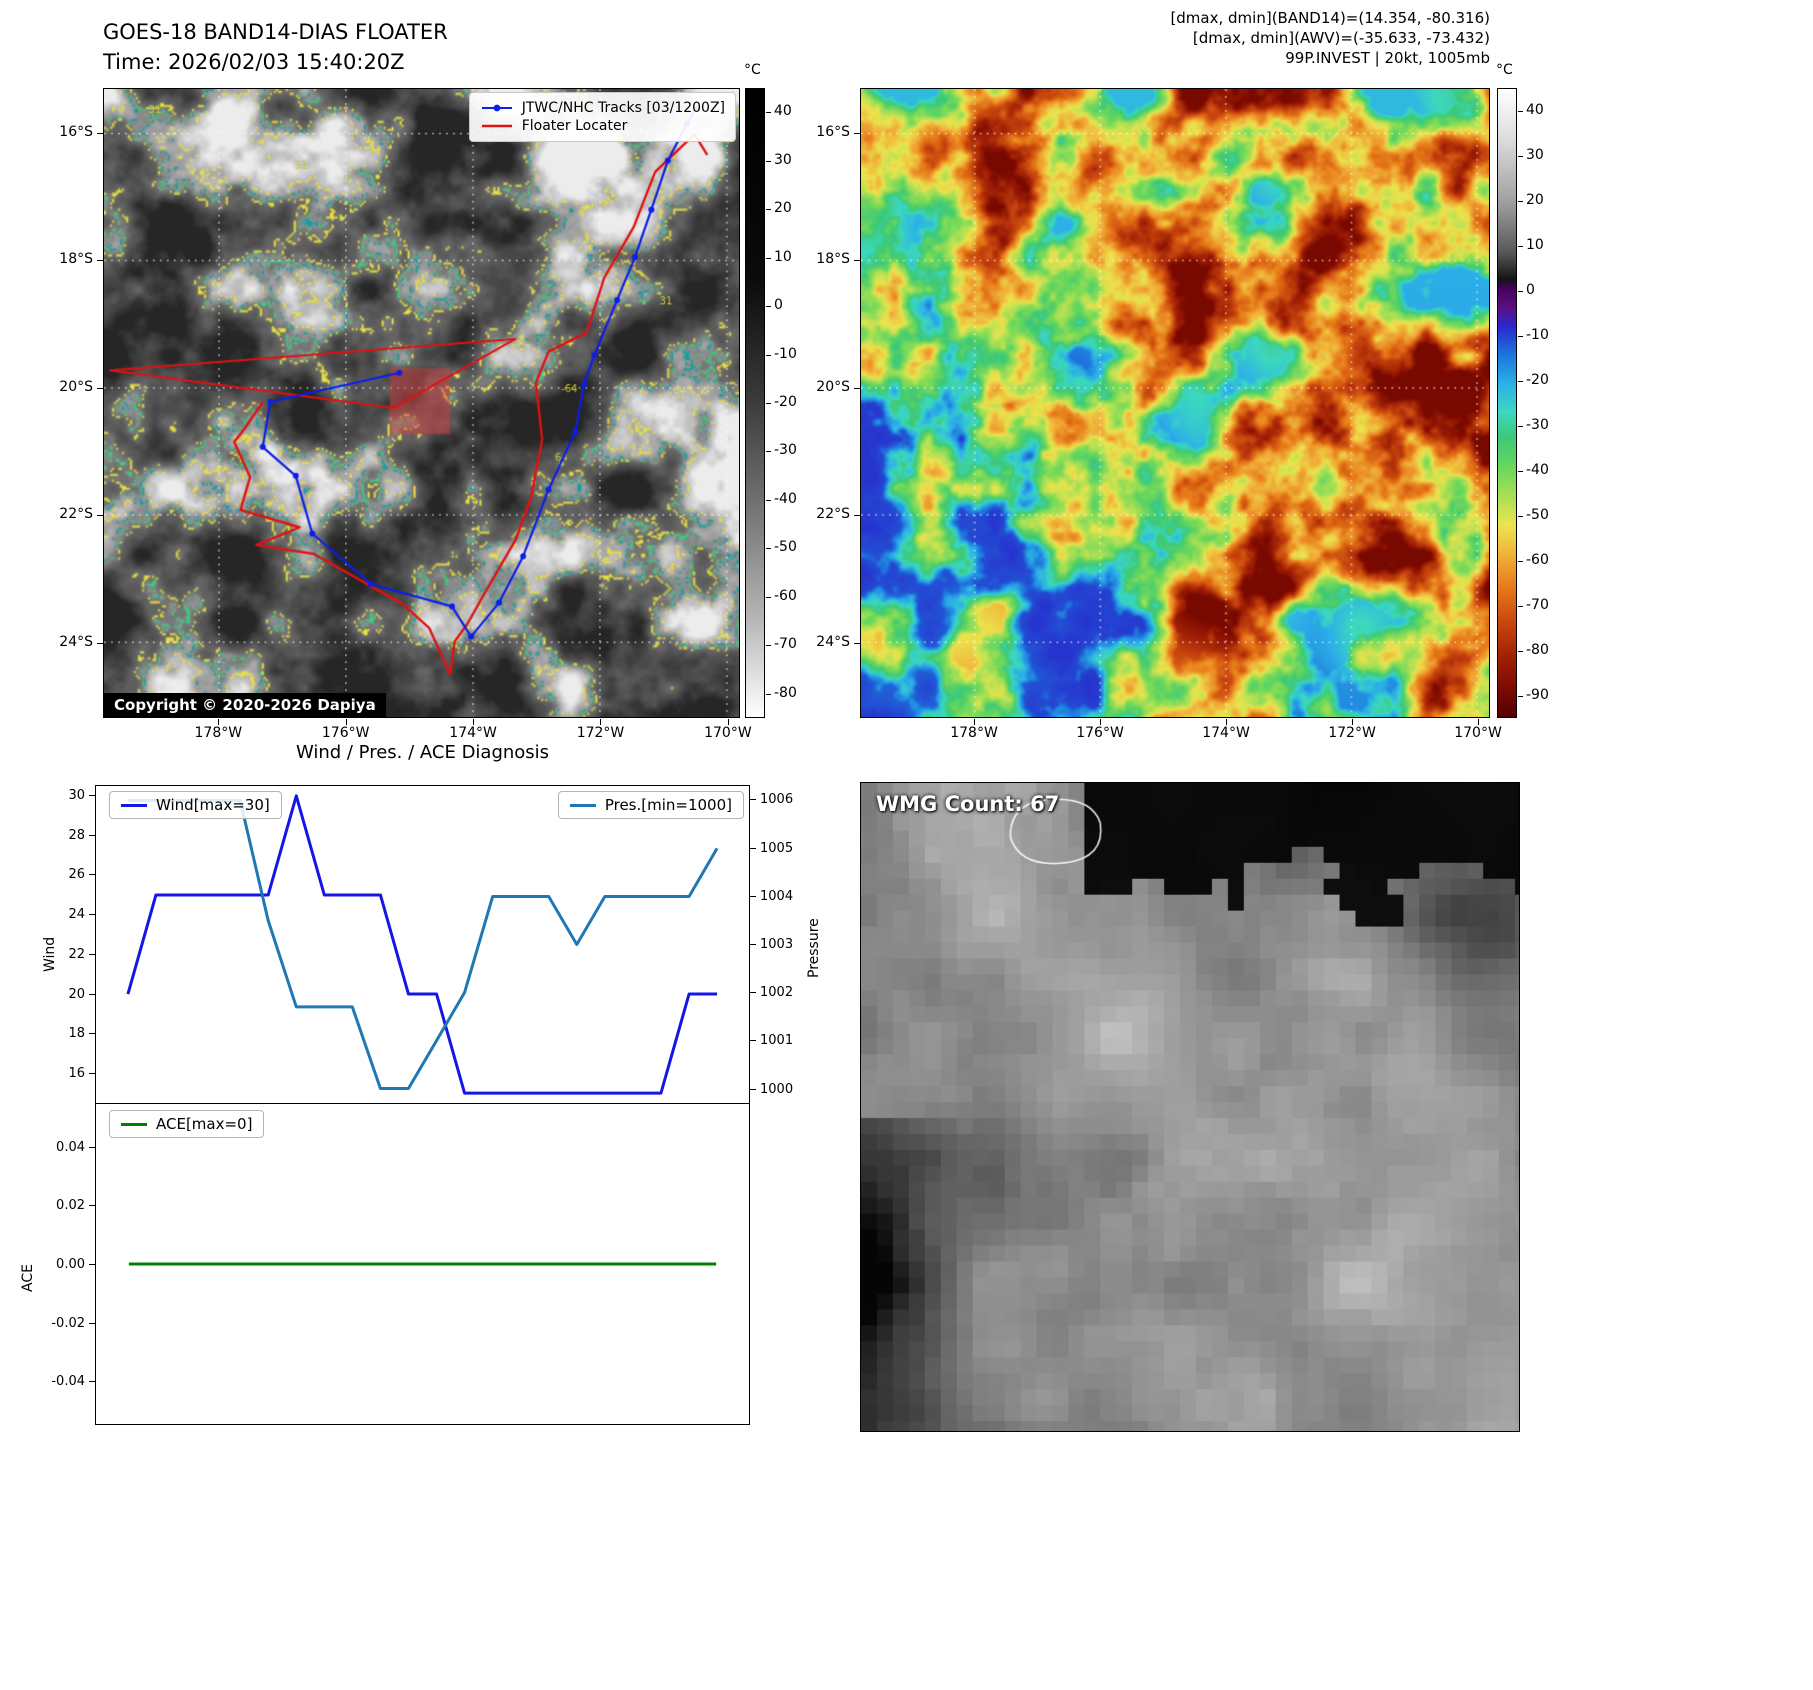 This screenshot has height=1690, width=1813. What do you see at coordinates (777, 993) in the screenshot?
I see `y-tick-label: 1002` at bounding box center [777, 993].